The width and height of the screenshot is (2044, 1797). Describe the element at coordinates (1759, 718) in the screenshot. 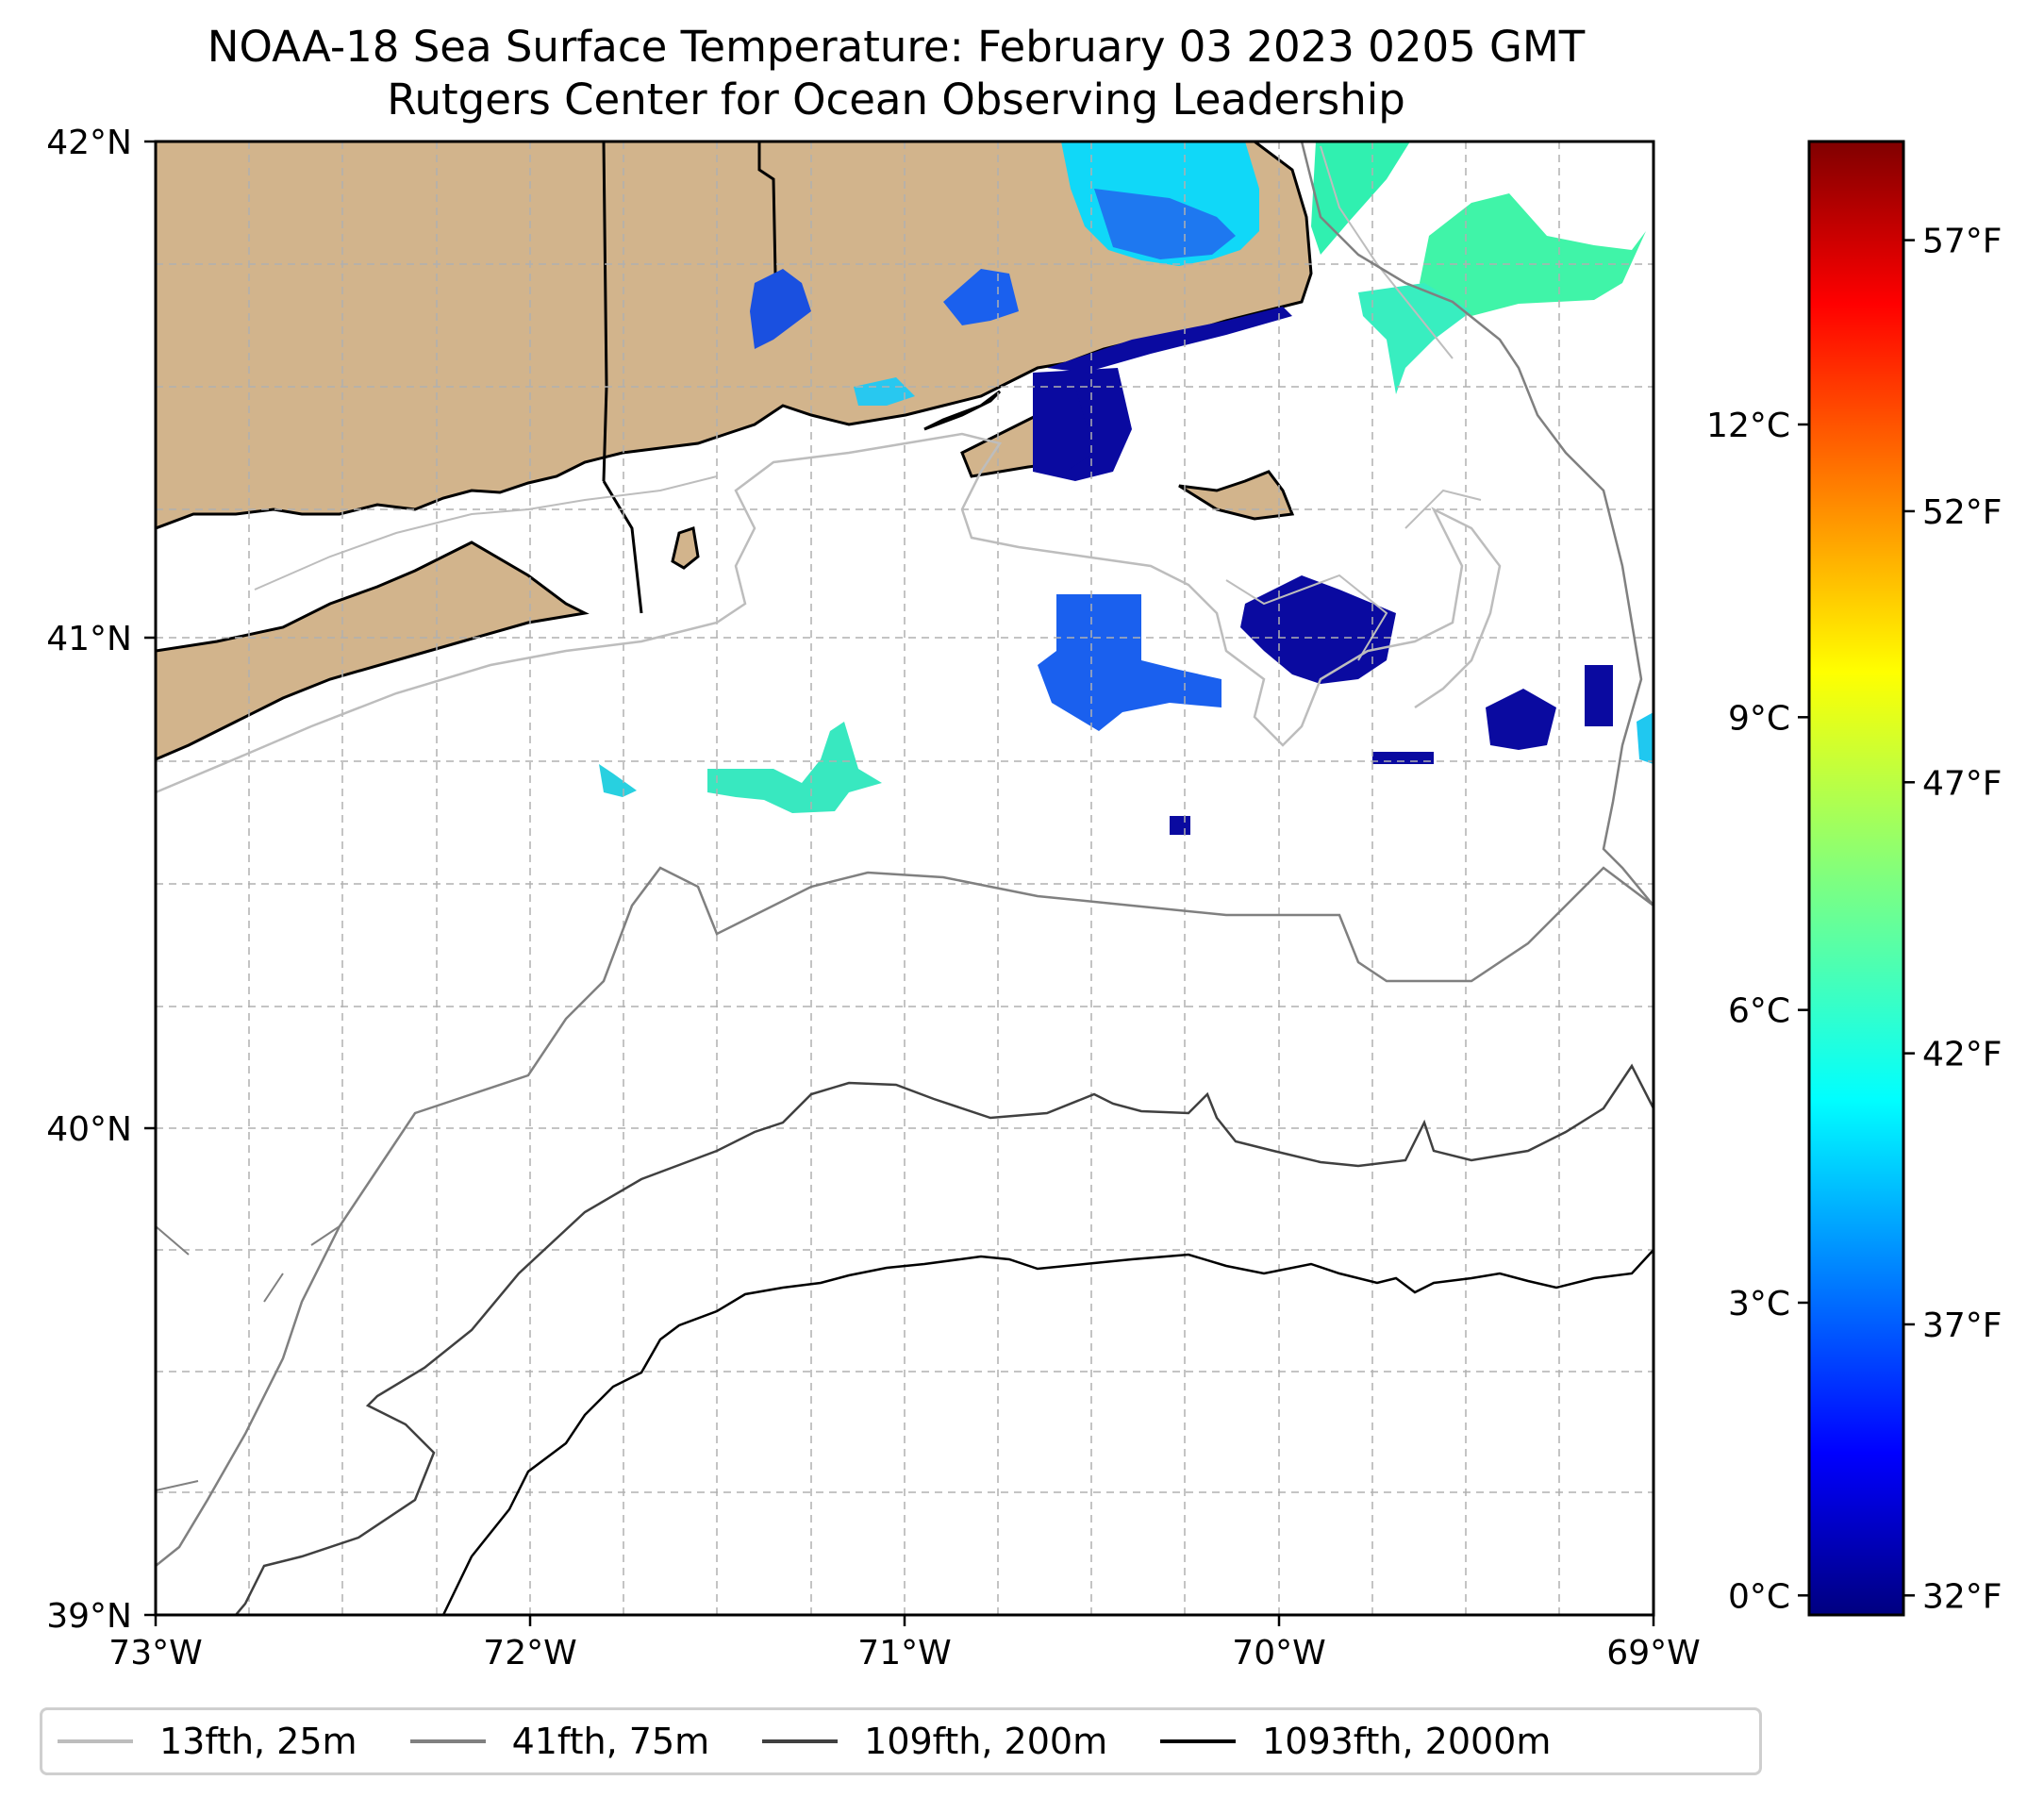

I see `colorbar-celsius-label: 9°C` at that location.